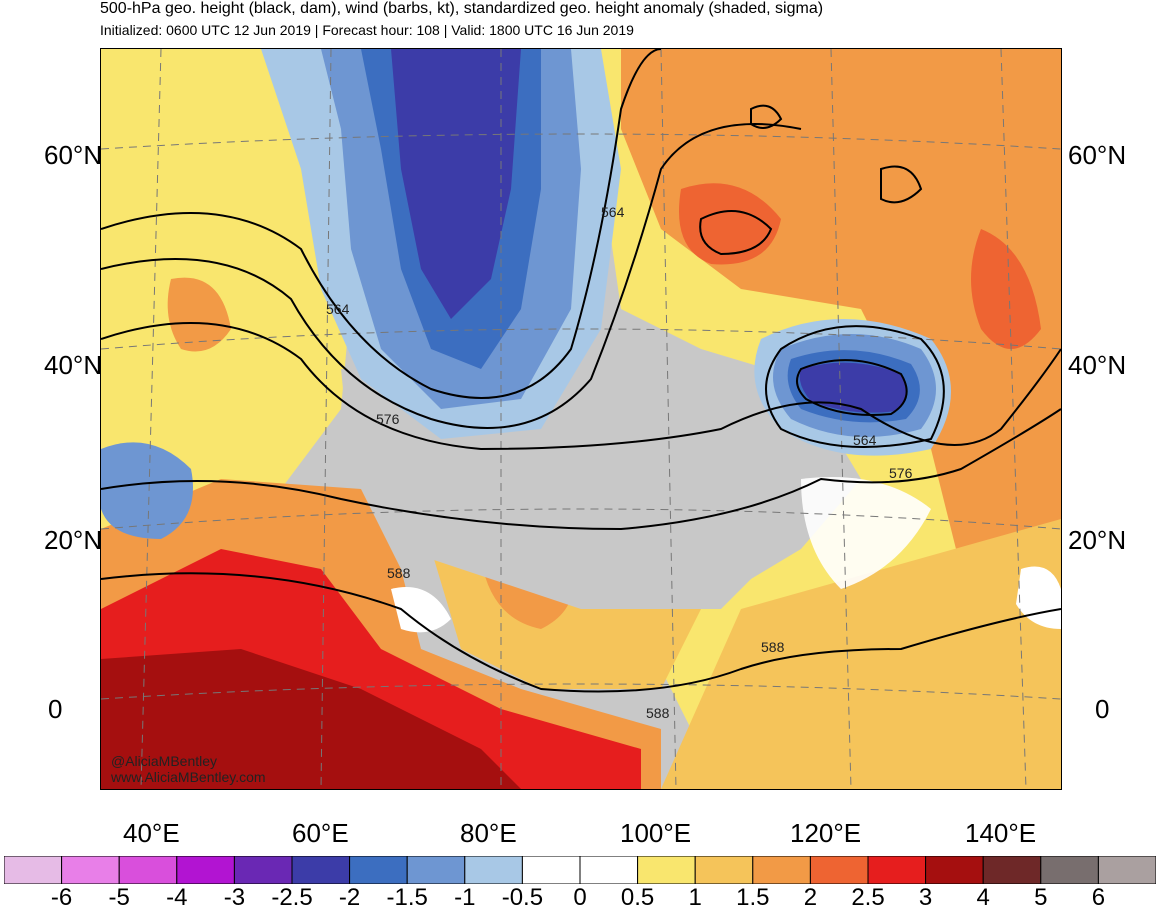 This screenshot has width=1160, height=913. I want to click on colorbar-tick-label: -1, so click(465, 897).